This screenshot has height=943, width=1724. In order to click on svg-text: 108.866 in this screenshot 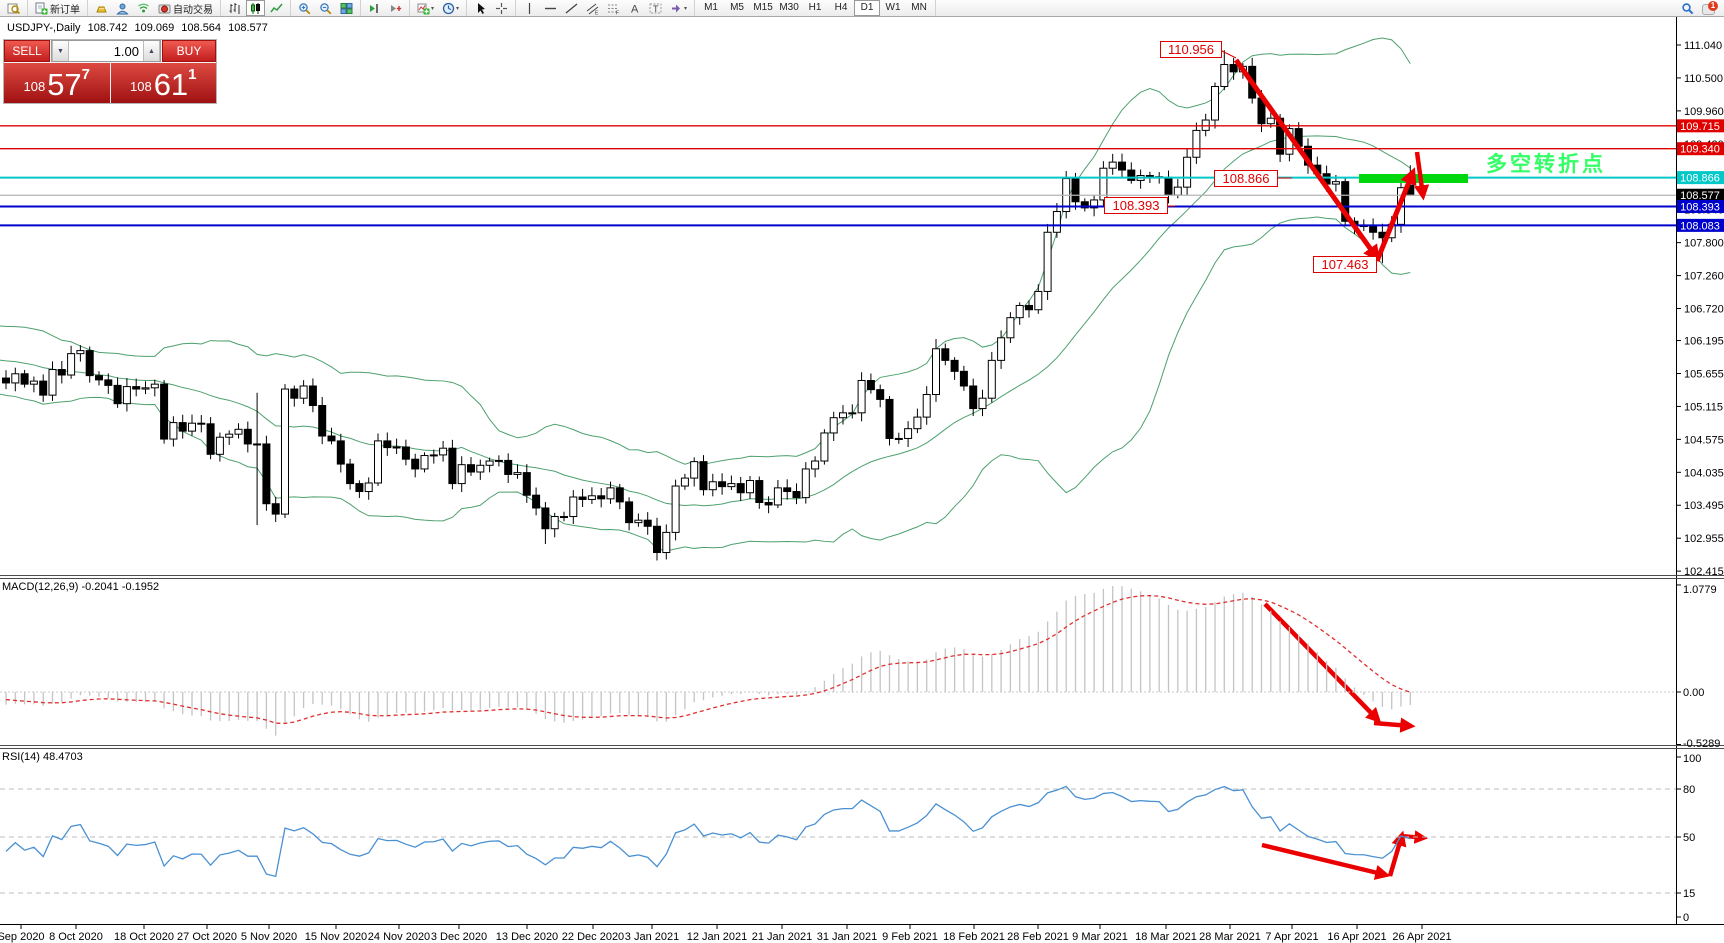, I will do `click(1700, 179)`.